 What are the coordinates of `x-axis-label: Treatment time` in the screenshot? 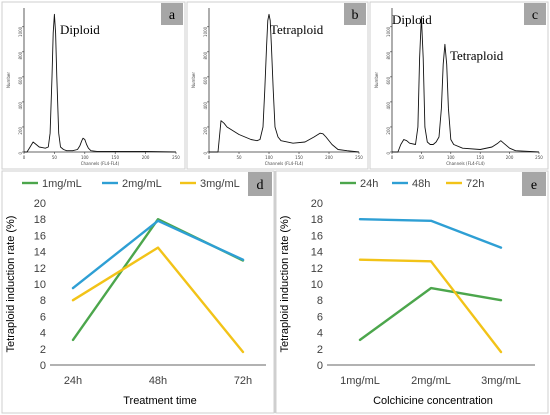 It's located at (160, 401).